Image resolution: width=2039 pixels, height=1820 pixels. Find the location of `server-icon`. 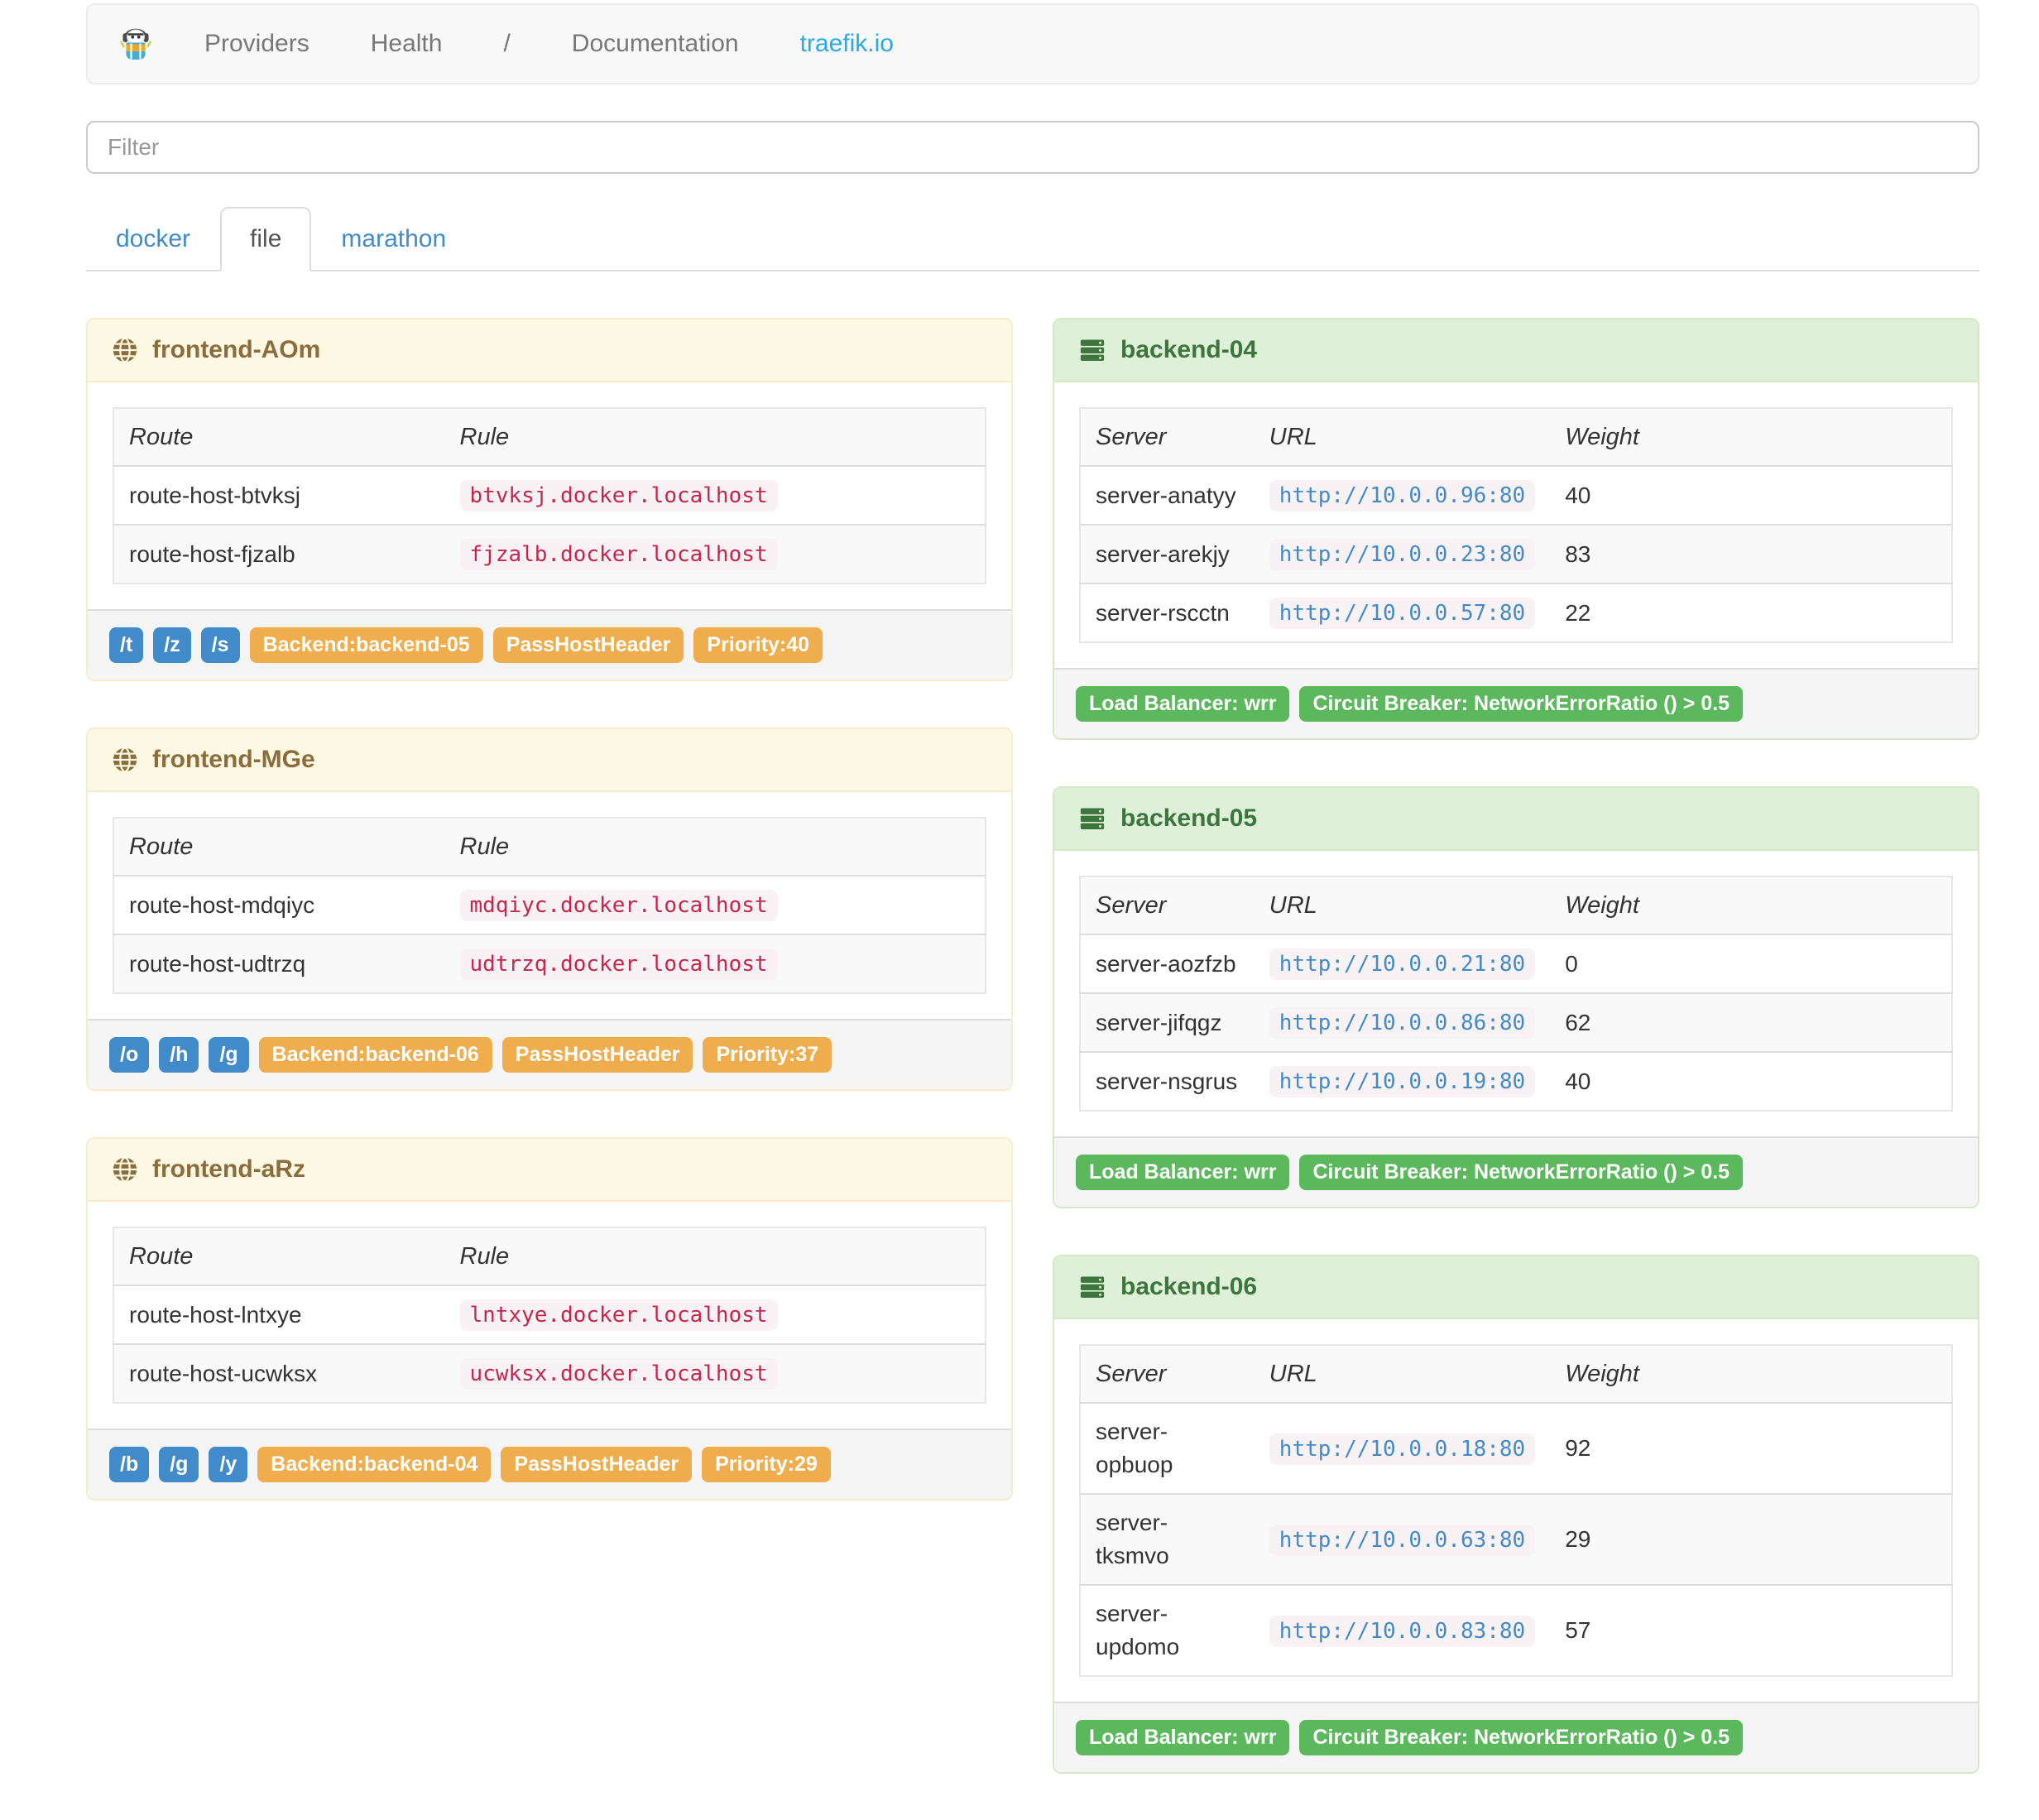

server-icon is located at coordinates (1092, 818).